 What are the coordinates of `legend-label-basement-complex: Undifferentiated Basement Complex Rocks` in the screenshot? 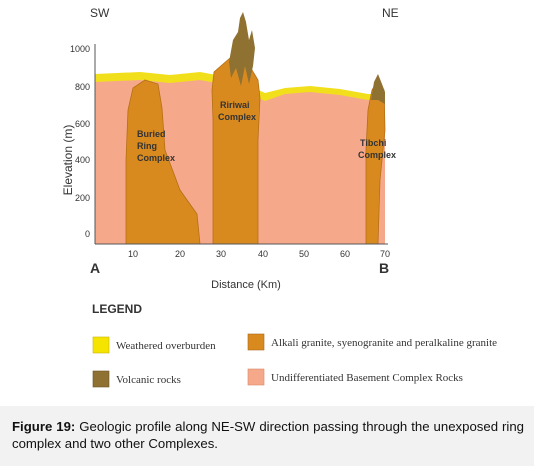 It's located at (367, 378).